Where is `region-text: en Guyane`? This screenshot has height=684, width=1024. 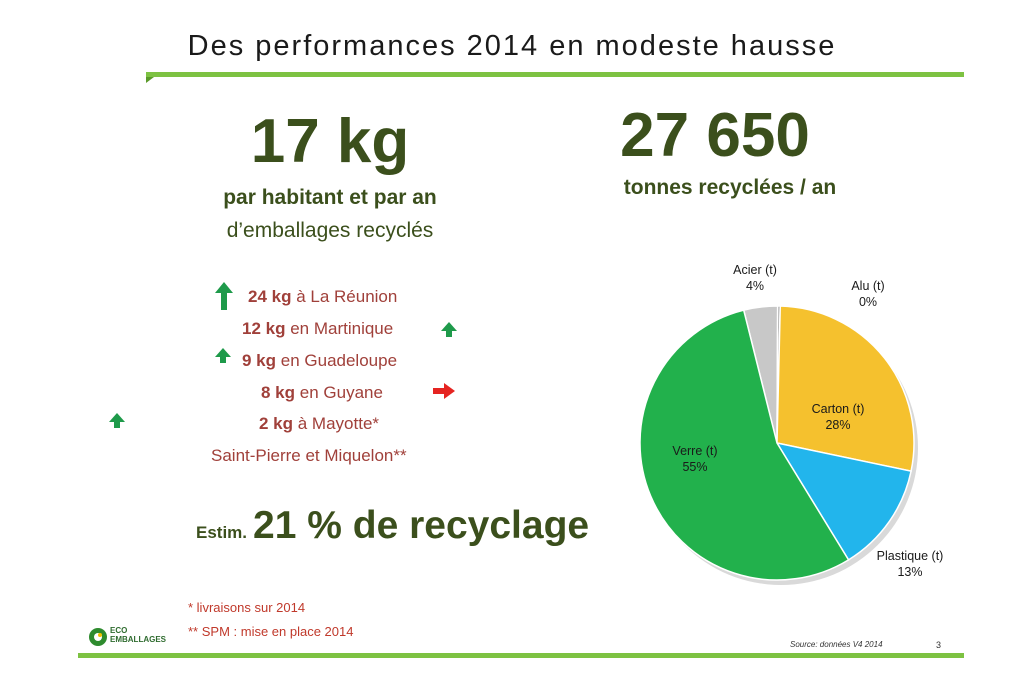
region-text: en Guyane is located at coordinates (339, 392).